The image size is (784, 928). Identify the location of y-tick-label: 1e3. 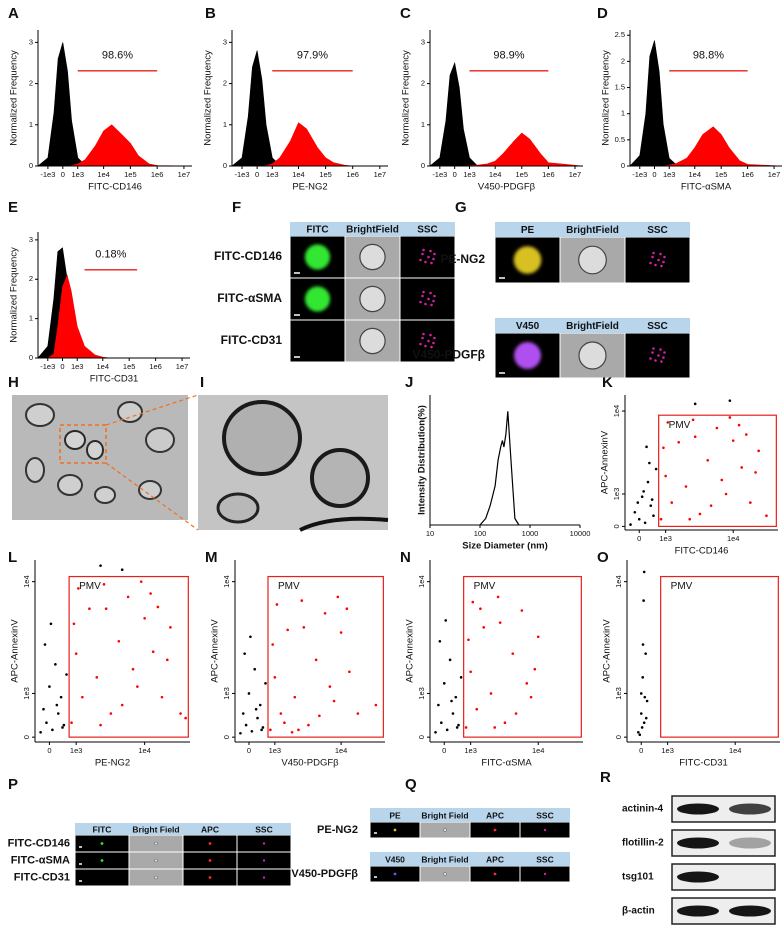
(616, 494).